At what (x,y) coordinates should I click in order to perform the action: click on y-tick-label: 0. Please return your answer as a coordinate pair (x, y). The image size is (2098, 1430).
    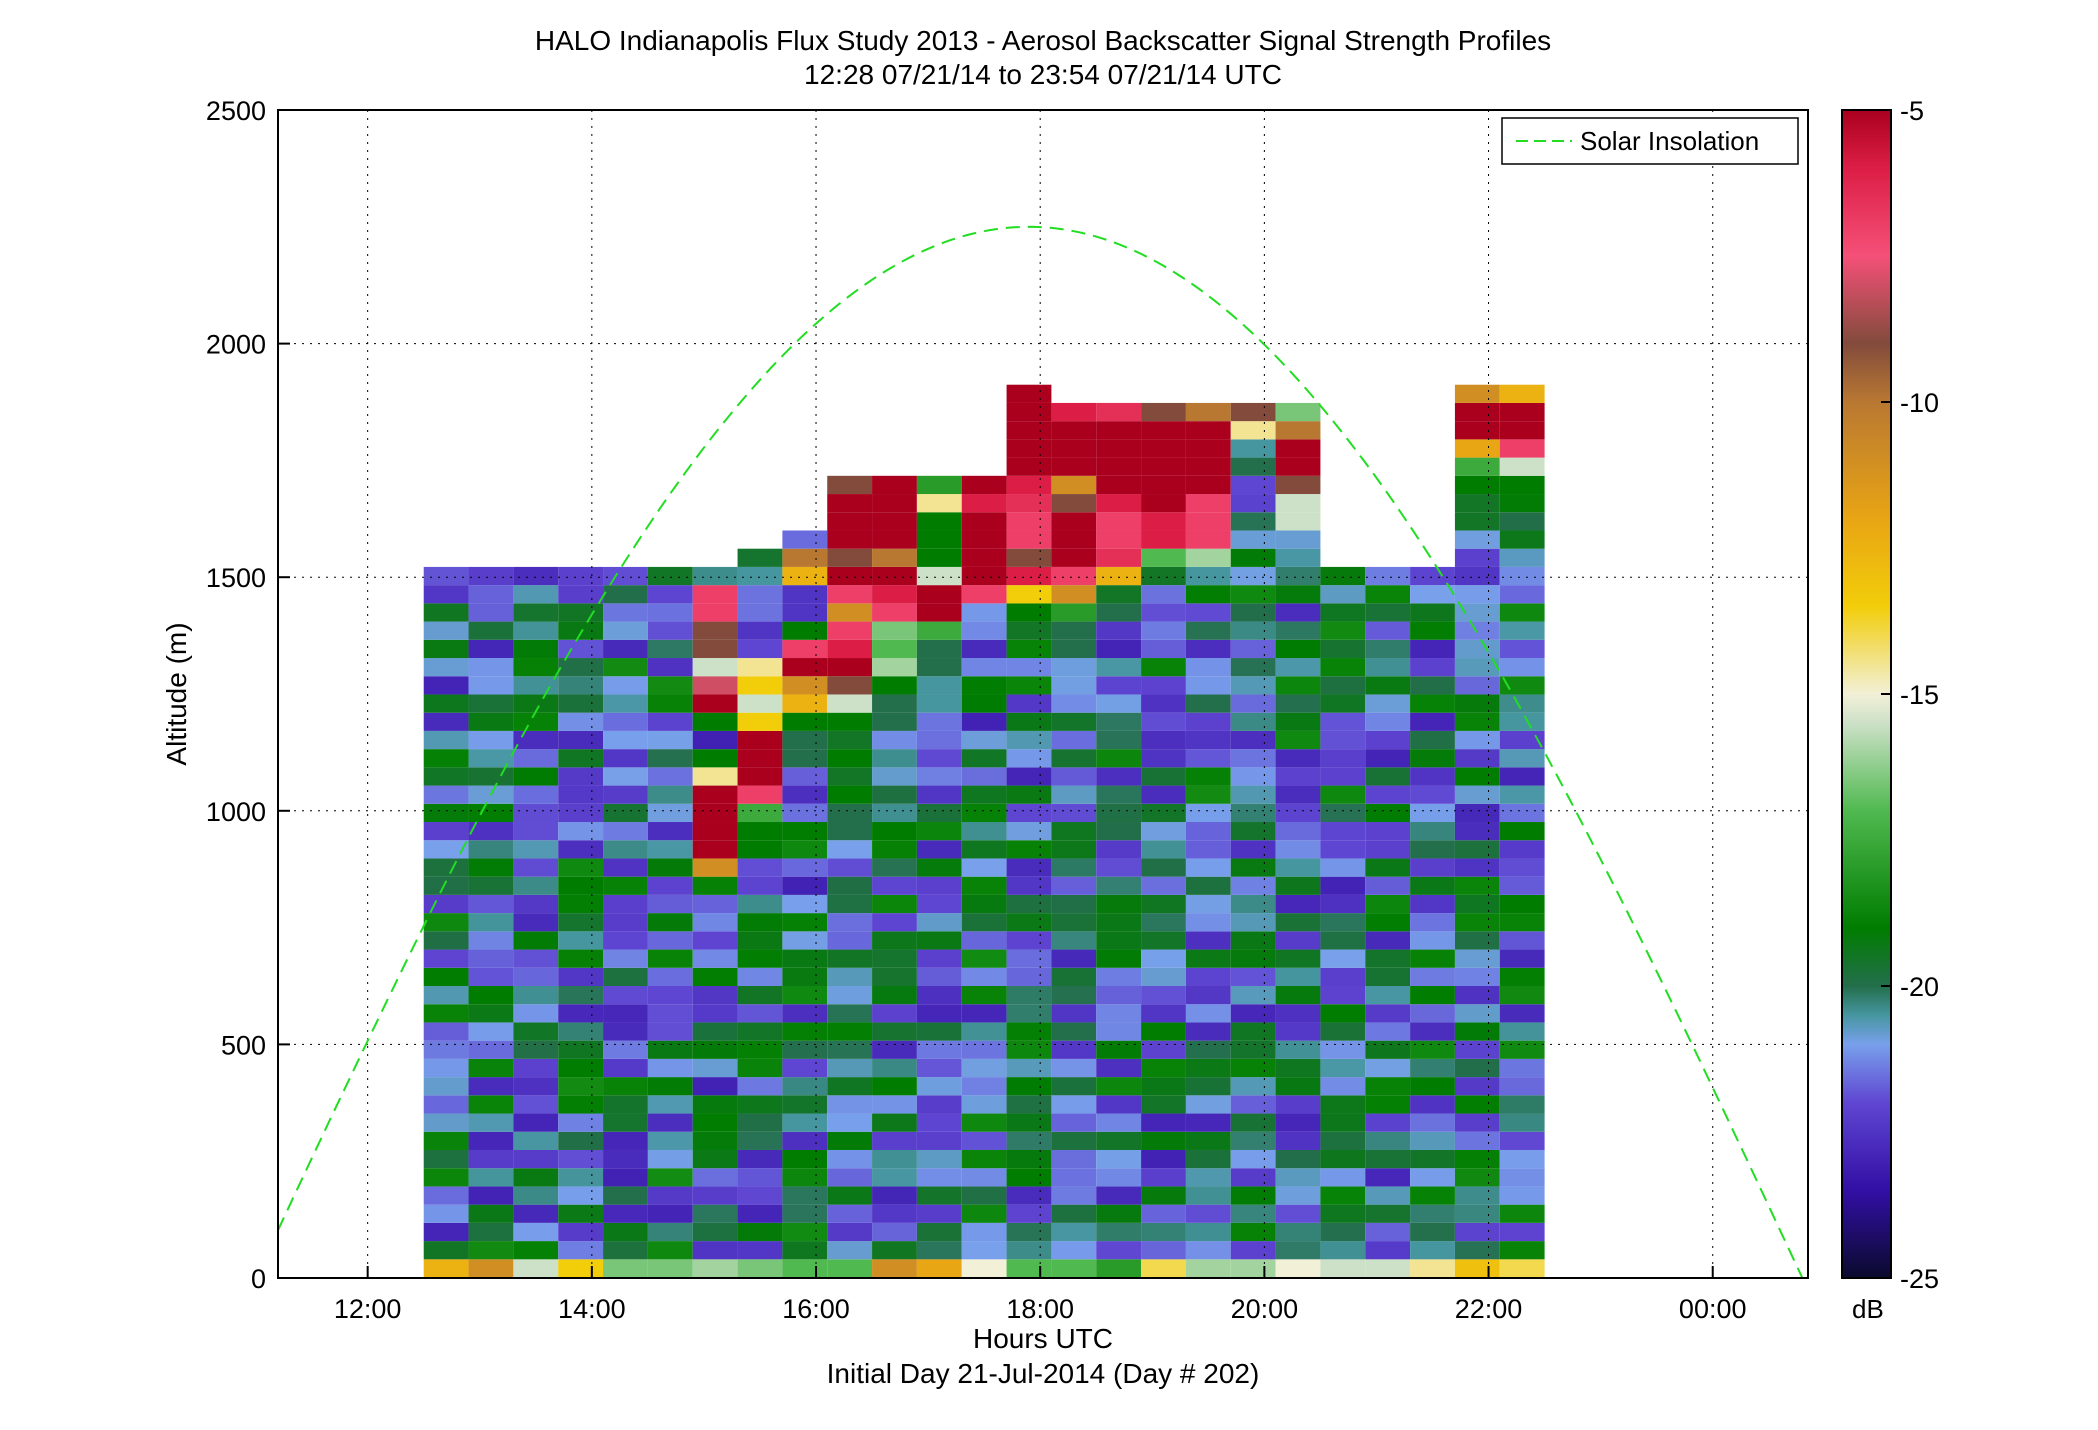
    Looking at the image, I should click on (258, 1279).